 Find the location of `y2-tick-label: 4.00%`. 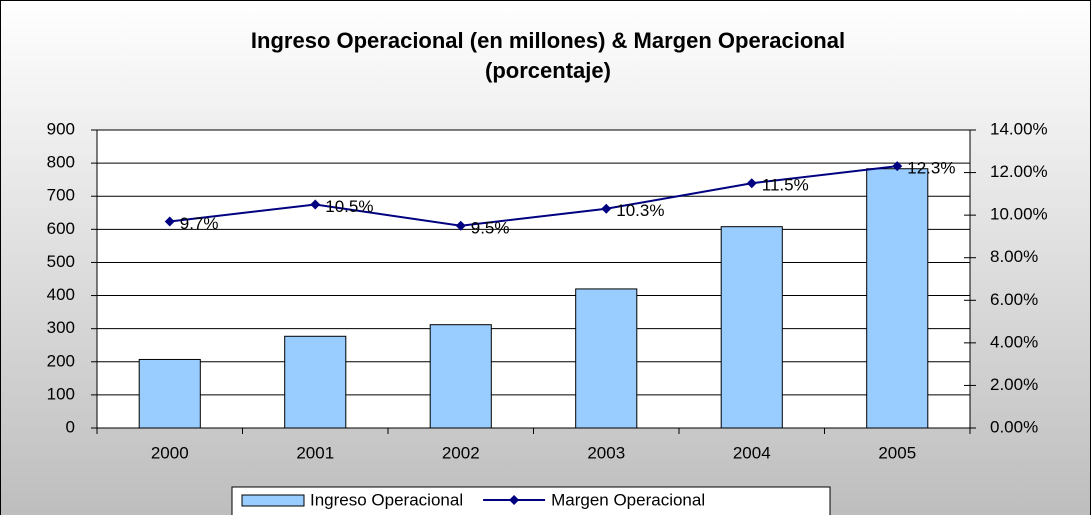

y2-tick-label: 4.00% is located at coordinates (1014, 341).